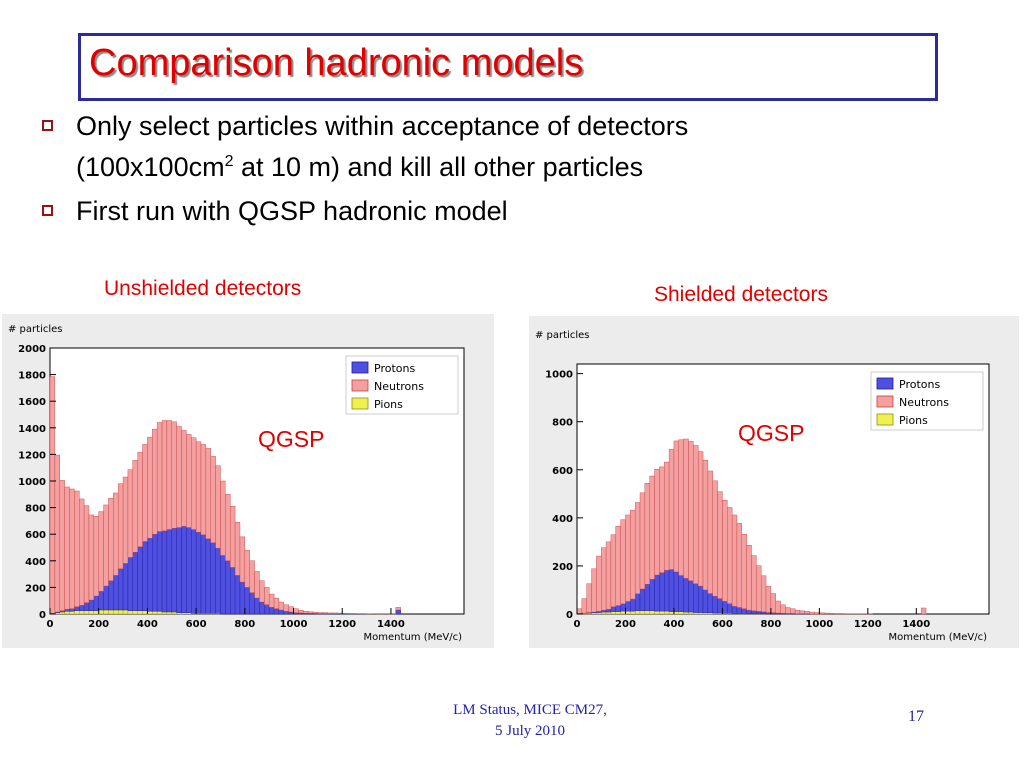 The width and height of the screenshot is (1024, 768). What do you see at coordinates (530, 721) in the screenshot?
I see `footer: LM Status, MICE CM27, 5 July 2010` at bounding box center [530, 721].